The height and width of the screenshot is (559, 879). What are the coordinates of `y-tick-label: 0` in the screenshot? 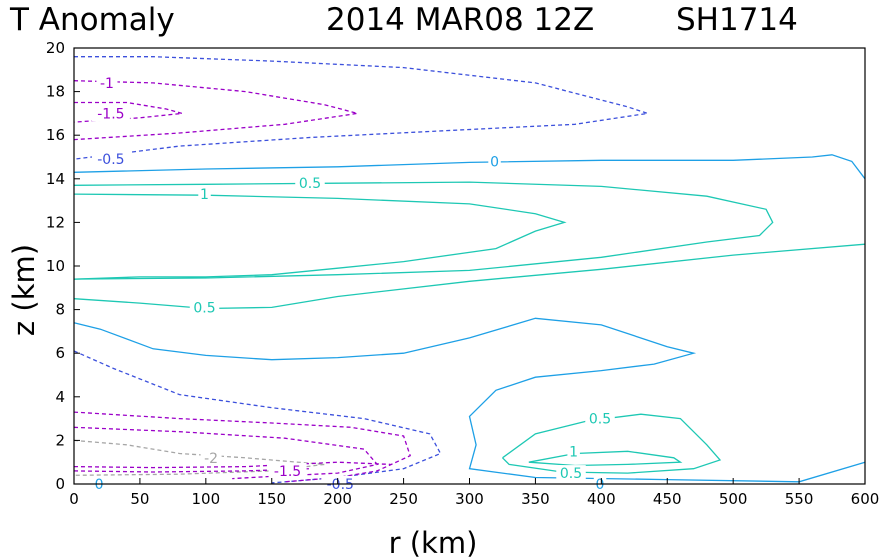 It's located at (60, 484).